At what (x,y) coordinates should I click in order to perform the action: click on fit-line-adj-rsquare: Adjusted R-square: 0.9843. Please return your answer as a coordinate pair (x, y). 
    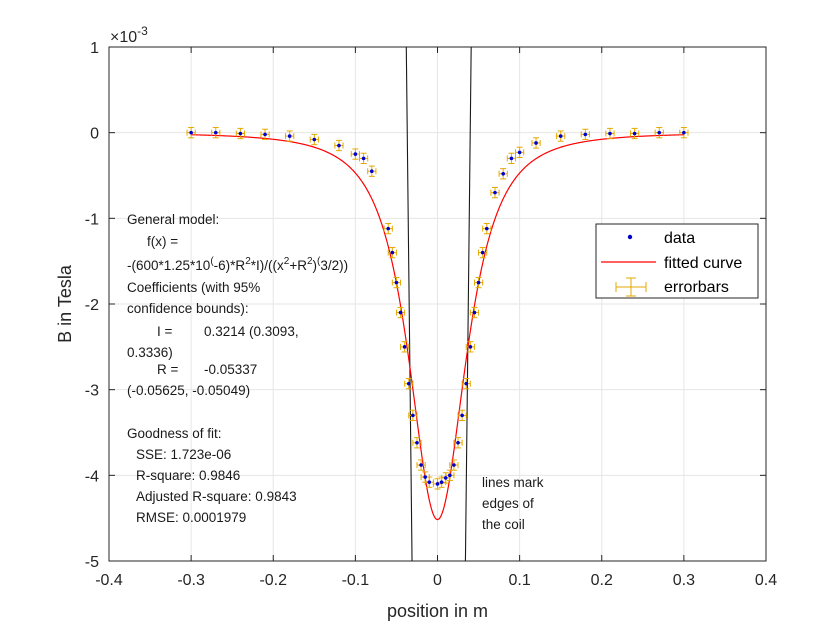
    Looking at the image, I should click on (216, 496).